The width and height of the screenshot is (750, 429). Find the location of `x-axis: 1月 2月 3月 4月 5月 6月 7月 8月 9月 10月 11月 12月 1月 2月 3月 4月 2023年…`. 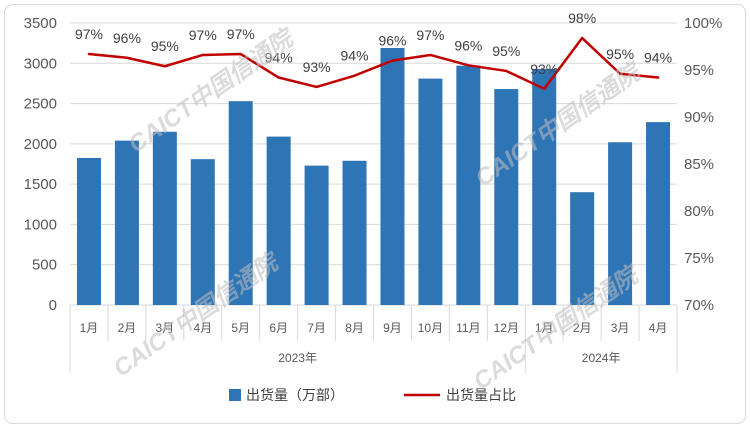

x-axis: 1月 2月 3月 4月 5月 6月 7月 8月 9月 10月 11月 12月 1月 2月 3月 4月 2023年… is located at coordinates (373, 339).